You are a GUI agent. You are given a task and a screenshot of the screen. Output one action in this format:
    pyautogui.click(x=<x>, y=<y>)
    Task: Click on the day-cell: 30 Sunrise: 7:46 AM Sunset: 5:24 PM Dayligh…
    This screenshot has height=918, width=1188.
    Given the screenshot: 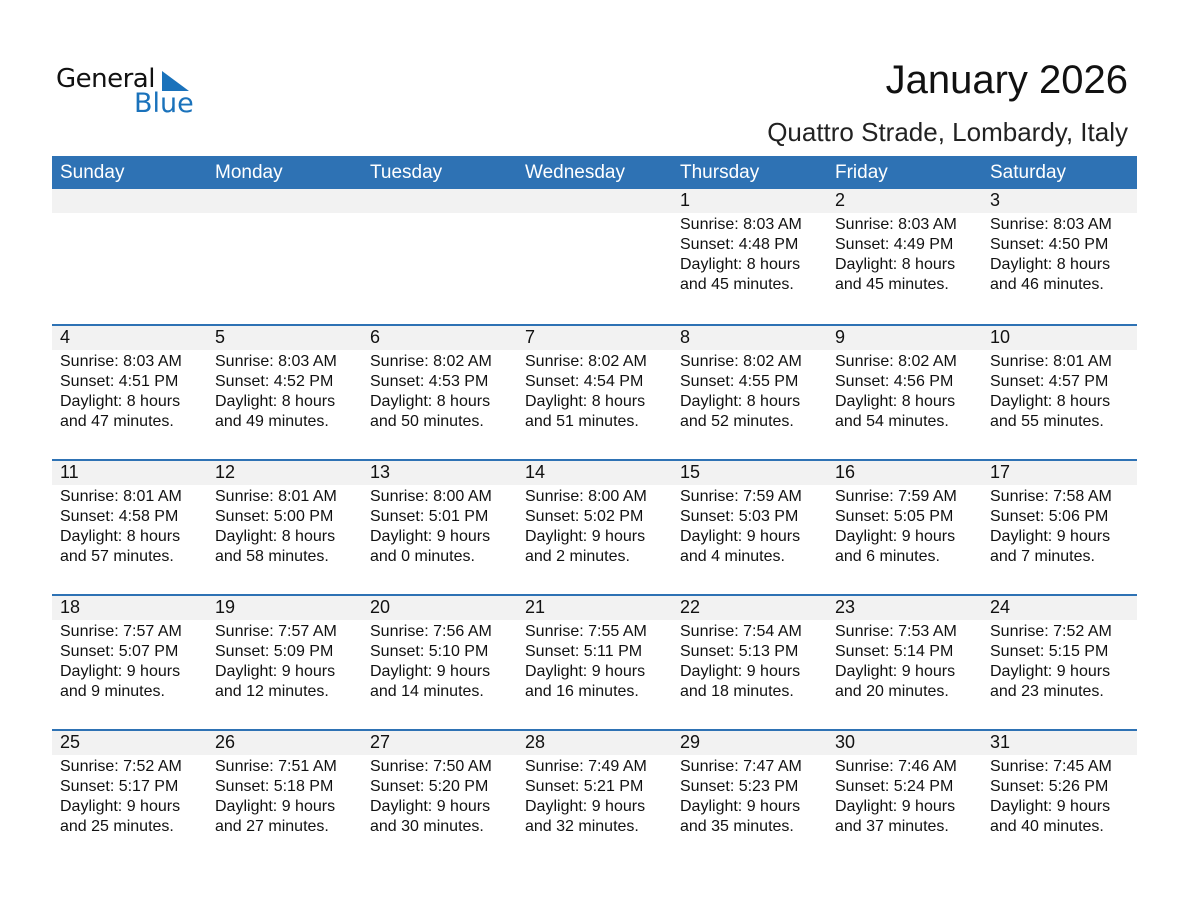 What is the action you would take?
    pyautogui.click(x=904, y=797)
    